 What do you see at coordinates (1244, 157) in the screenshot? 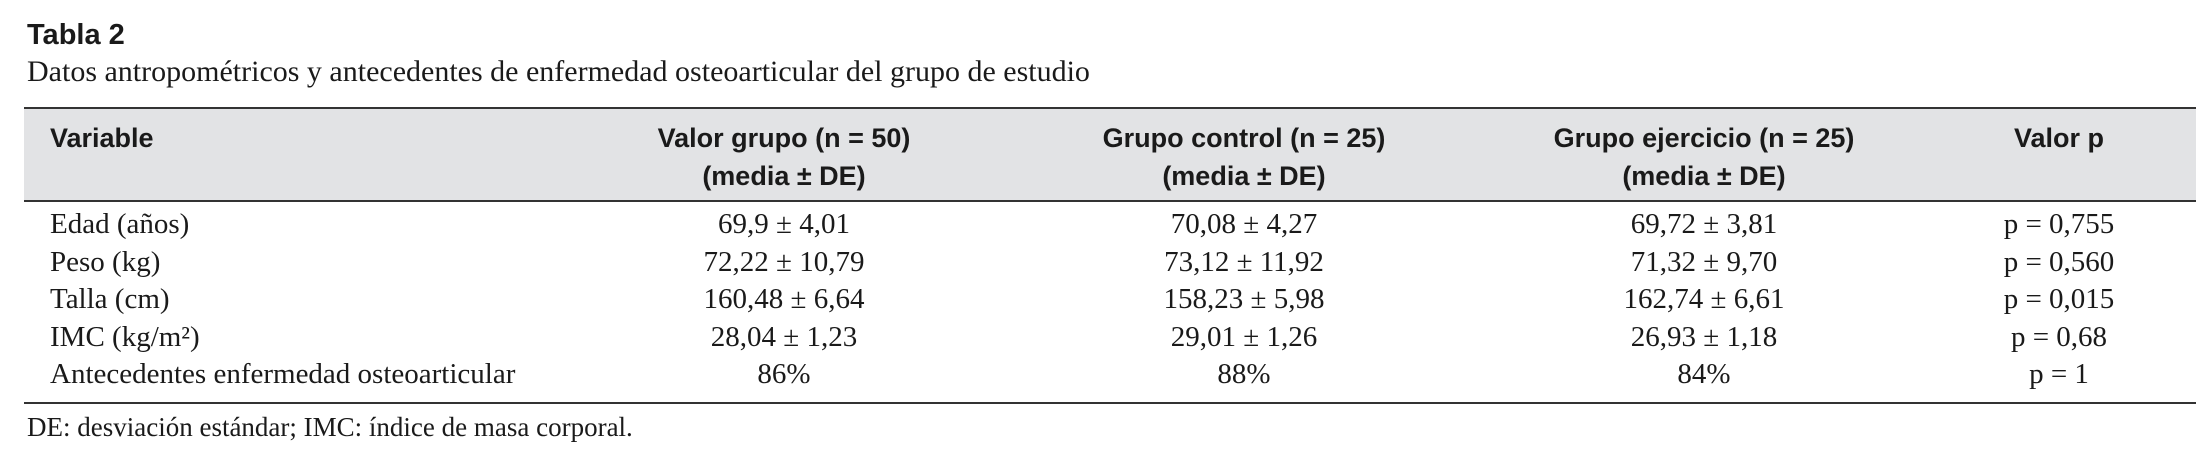
I see `header-grupo-control: Grupo control (n = 25) (media ± DE)` at bounding box center [1244, 157].